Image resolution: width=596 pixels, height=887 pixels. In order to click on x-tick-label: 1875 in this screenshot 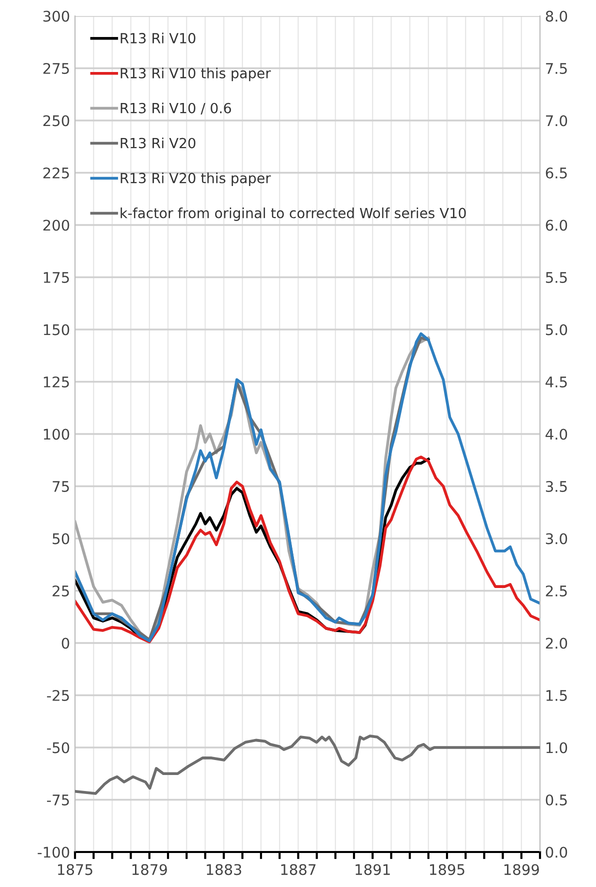, I will do `click(75, 870)`.